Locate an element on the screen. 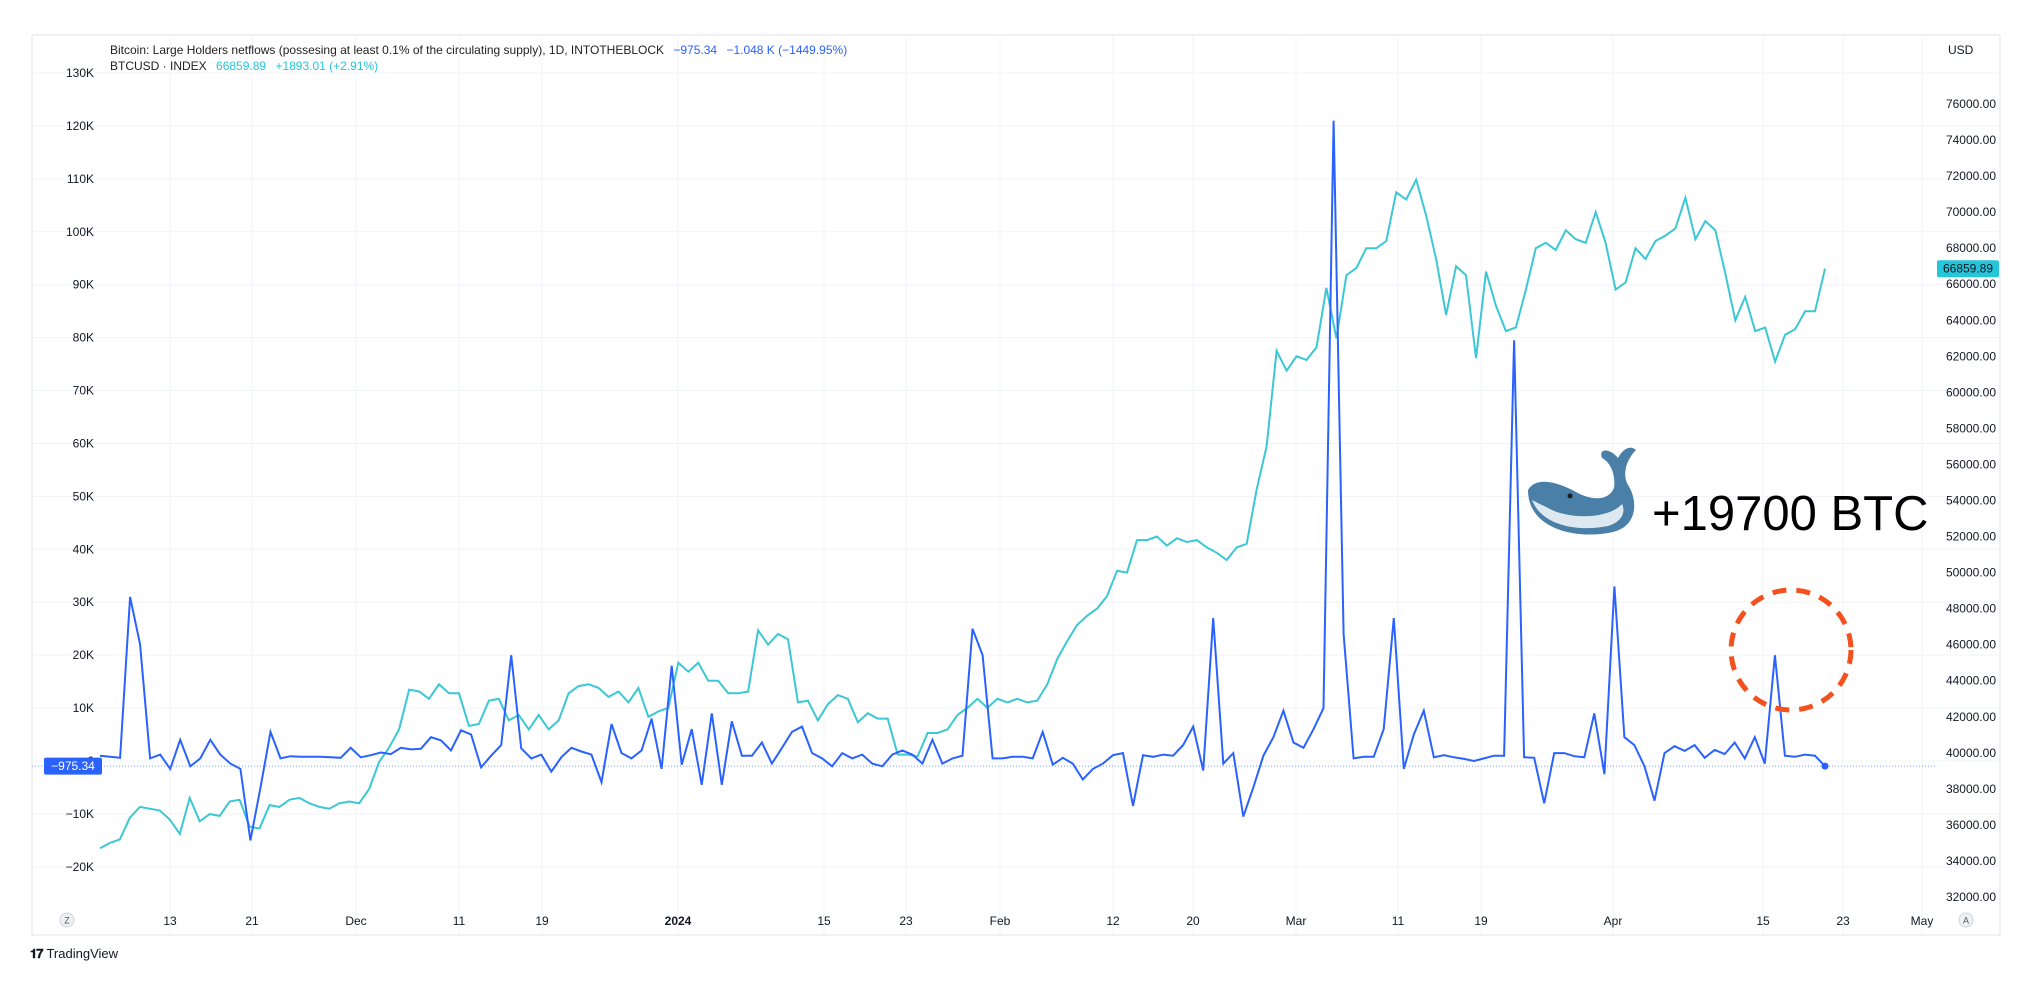 This screenshot has width=2034, height=990. right-tick-label: 40000.00 is located at coordinates (1971, 753).